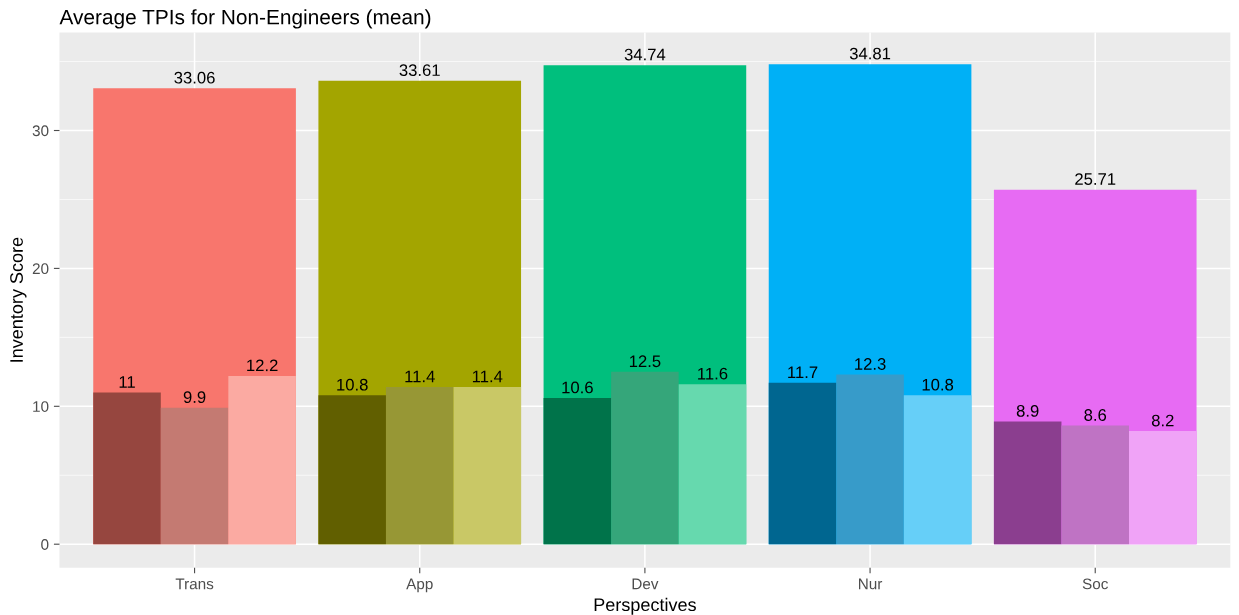 The image size is (1239, 615). I want to click on data-label: 11.6, so click(713, 373).